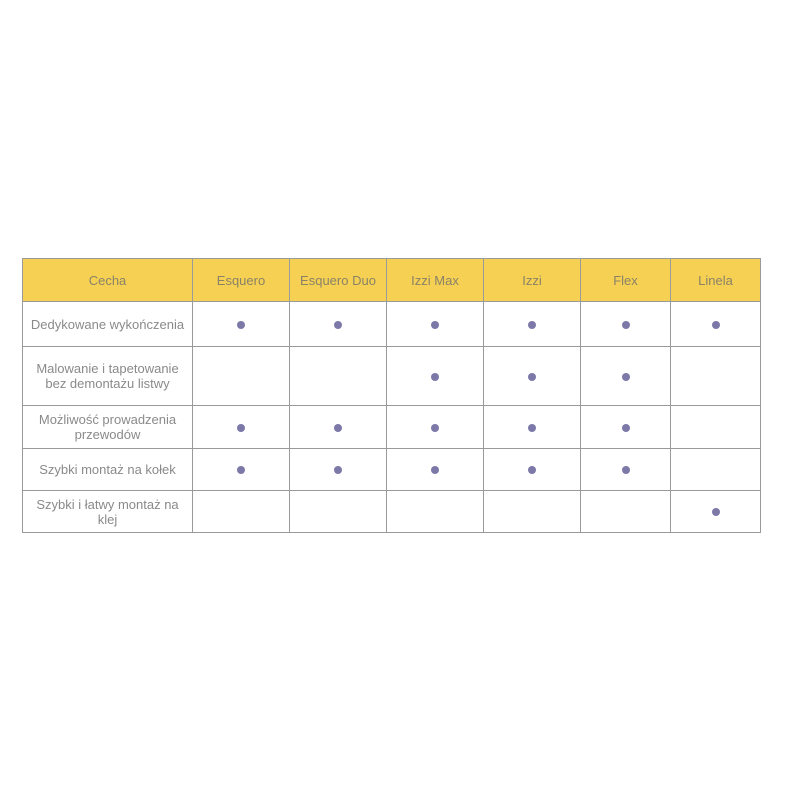 The height and width of the screenshot is (800, 800). I want to click on feature-cell: Szybki montaż na kołek, so click(107, 469).